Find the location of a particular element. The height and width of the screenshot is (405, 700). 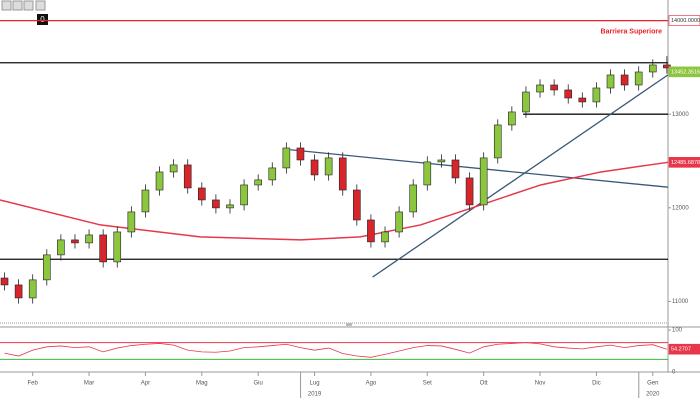

y-tick-label: 100 is located at coordinates (677, 331).